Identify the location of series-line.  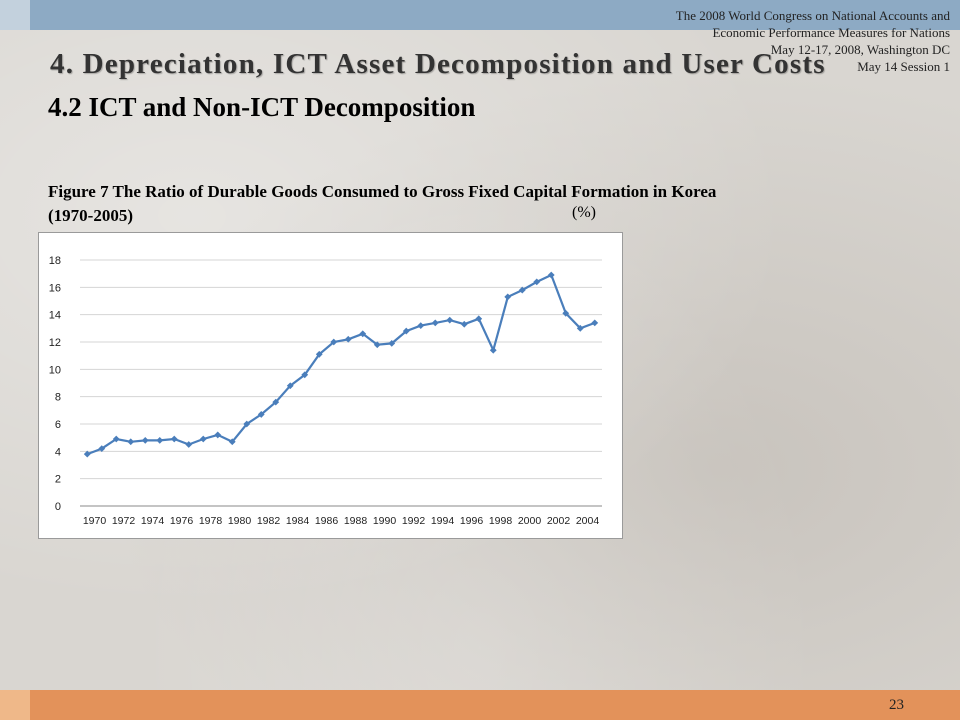
(341, 364).